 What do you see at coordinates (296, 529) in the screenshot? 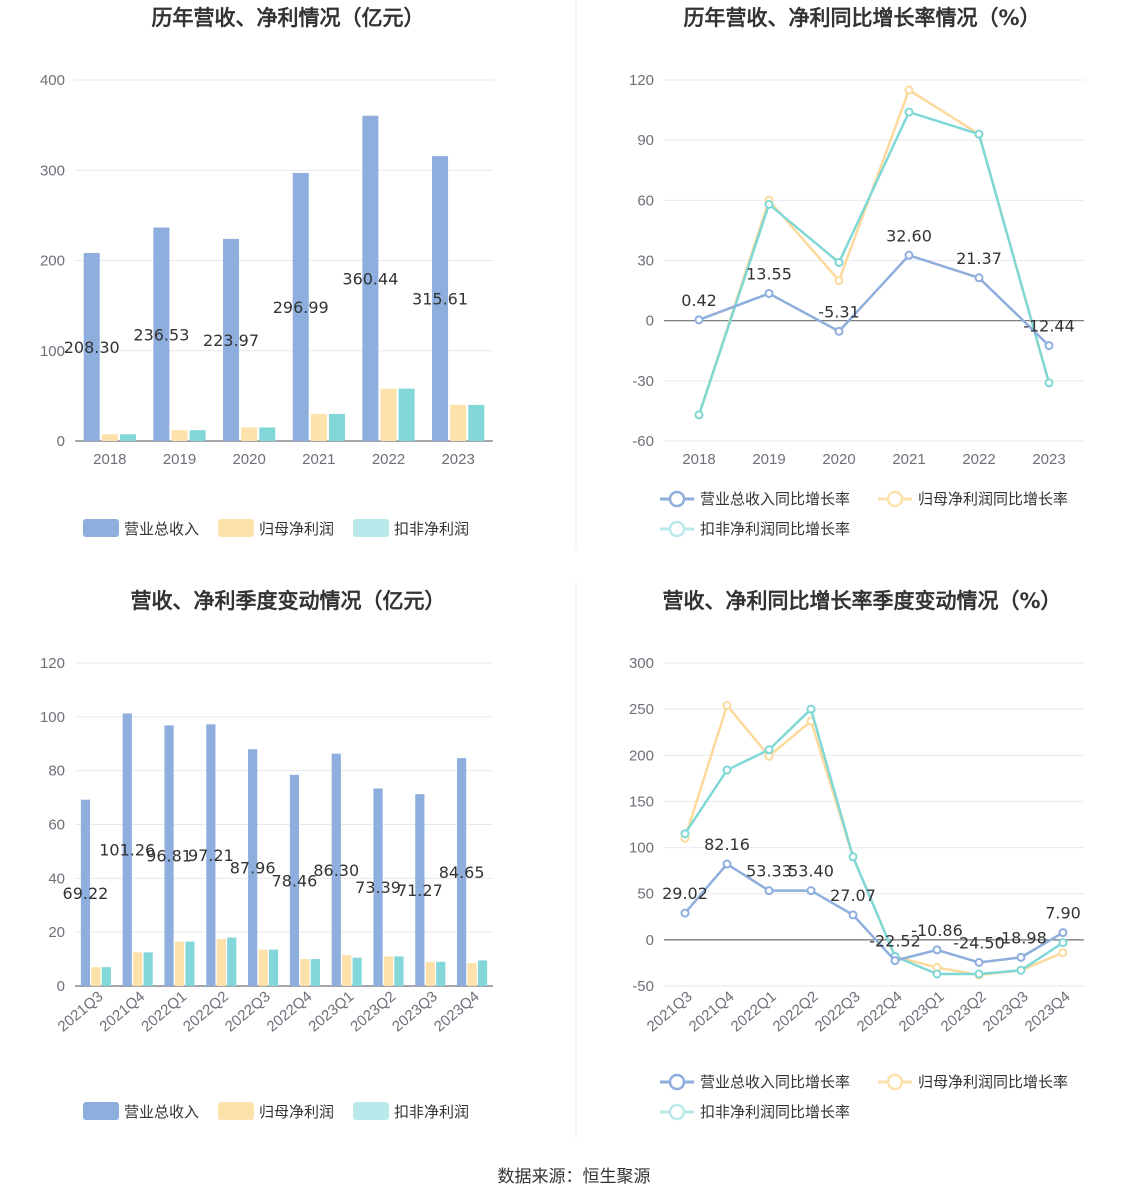
I see `legend-label-net-profit: 归母净利润` at bounding box center [296, 529].